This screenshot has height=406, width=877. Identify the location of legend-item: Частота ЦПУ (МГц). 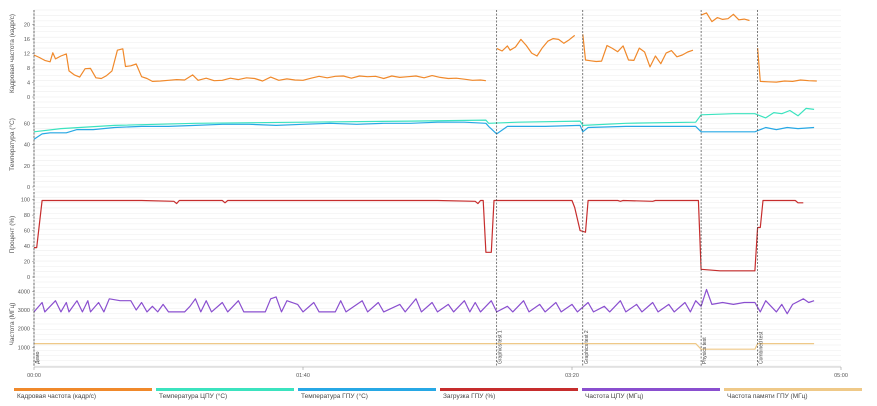
(652, 396).